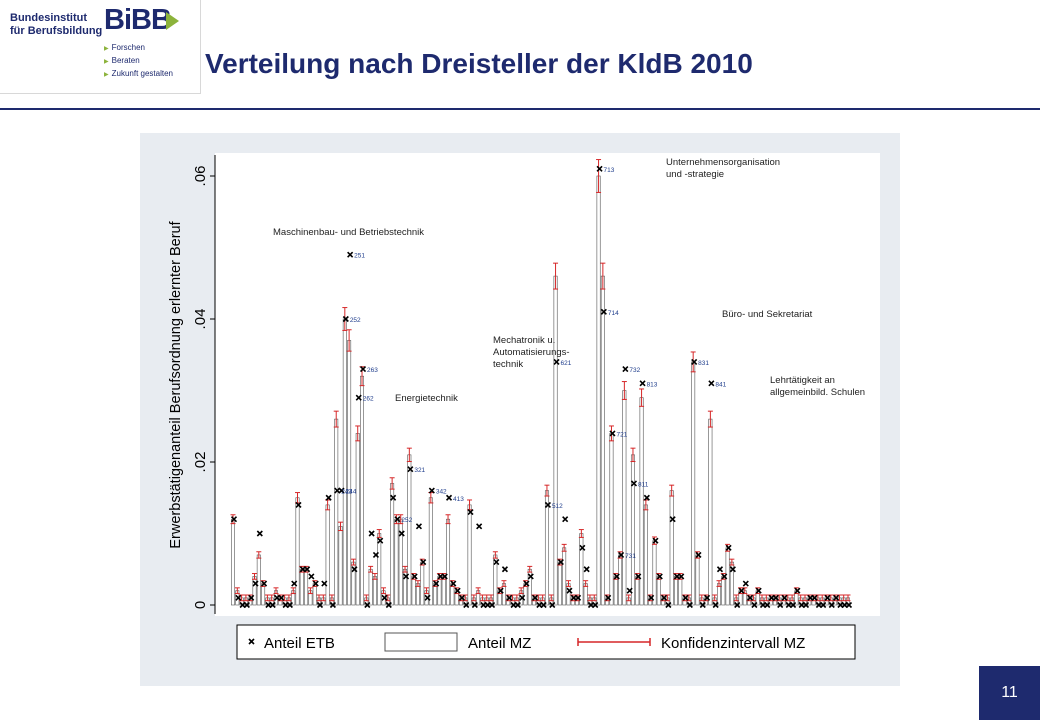  Describe the element at coordinates (720, 384) in the screenshot. I see `point-label: 841` at that location.